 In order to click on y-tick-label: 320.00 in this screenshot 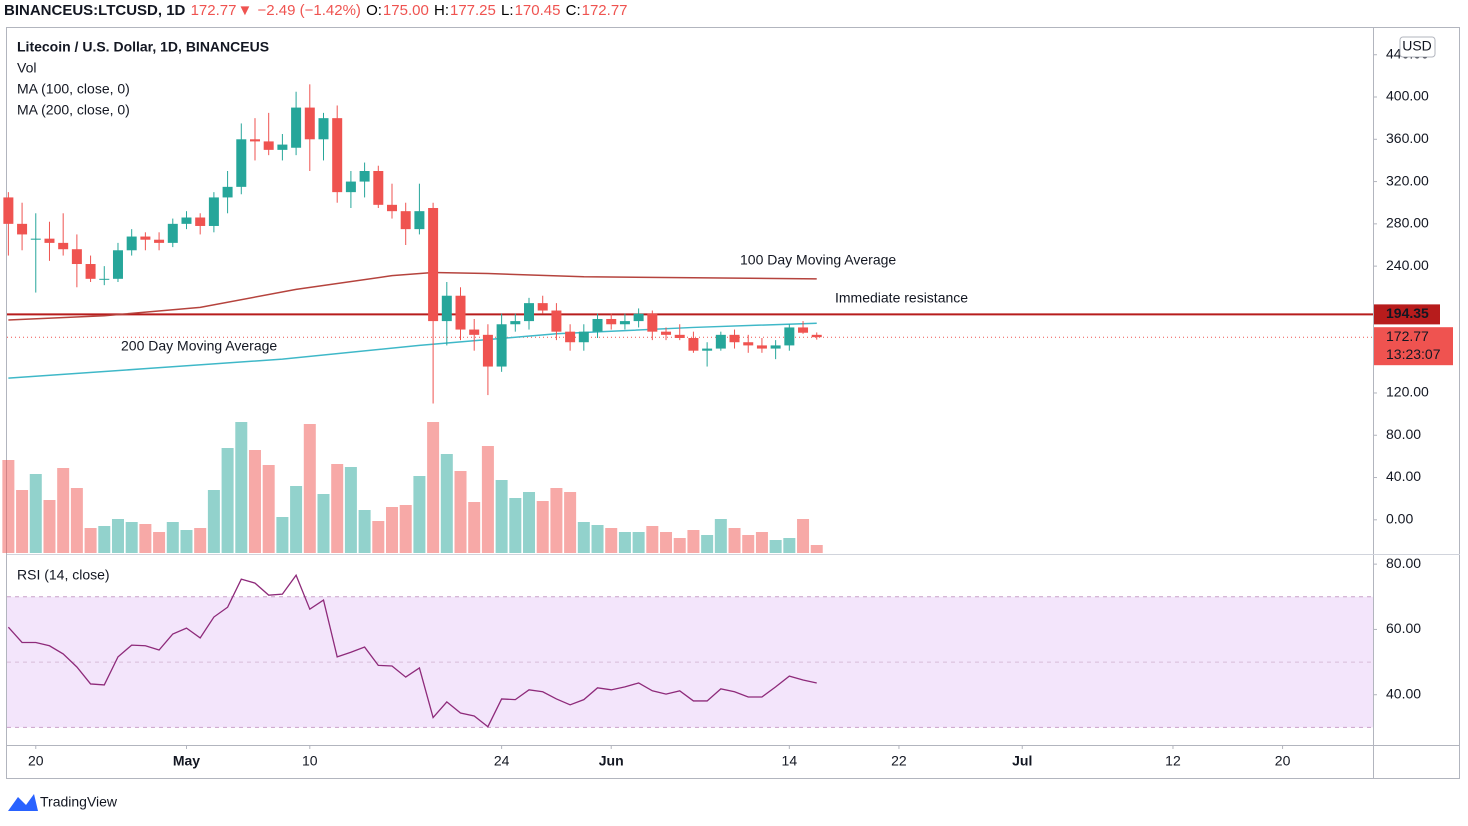, I will do `click(1407, 180)`.